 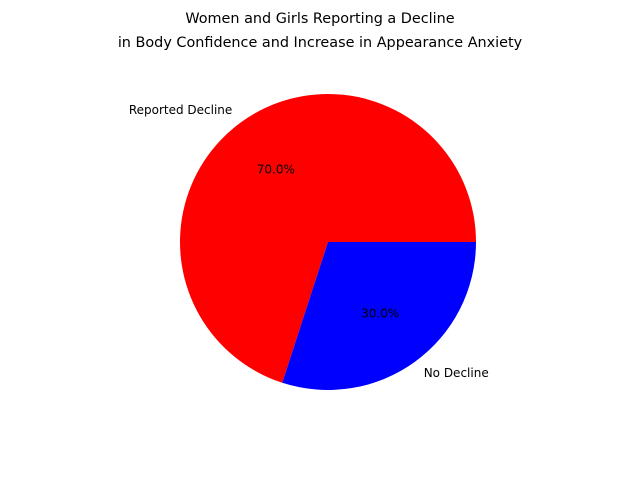 What do you see at coordinates (320, 19) in the screenshot?
I see `chart-title-line-1: Women and Girls Reporting a Decline` at bounding box center [320, 19].